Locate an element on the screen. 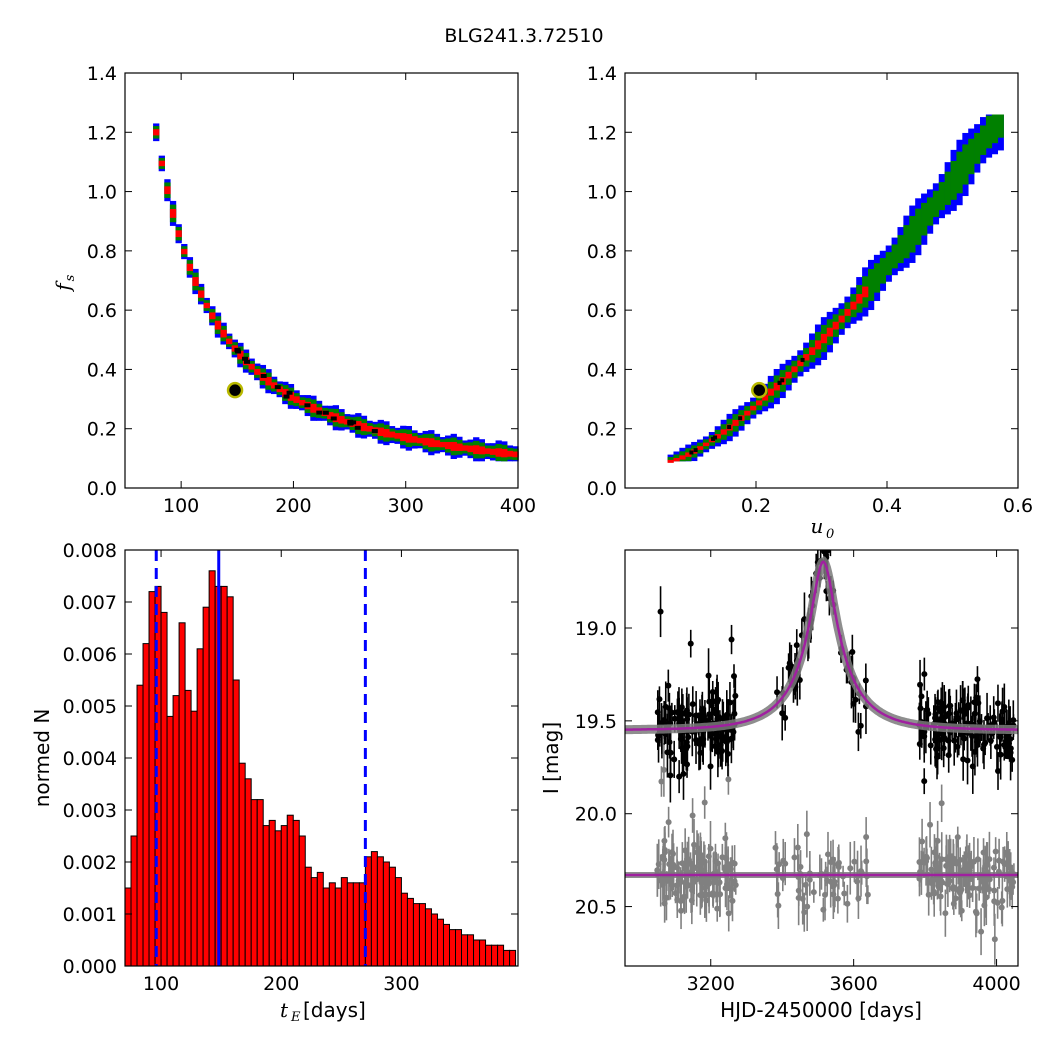  y-tick-label: 1.4 is located at coordinates (602, 74).